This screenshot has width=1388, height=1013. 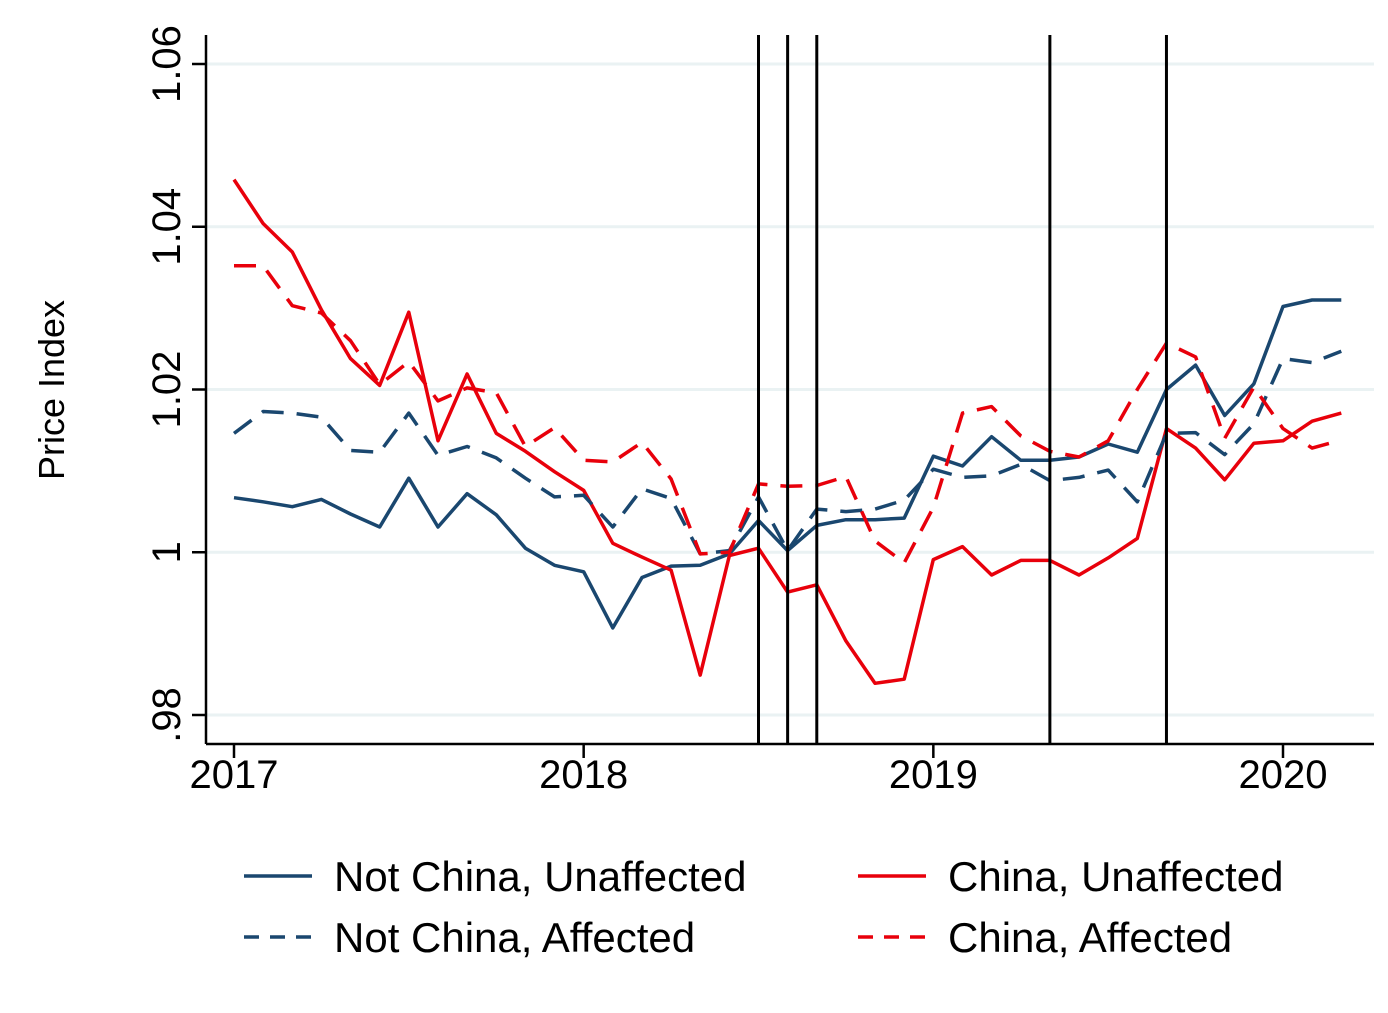 I want to click on y-ticks: .98 1 1.02 1.04 1.06, so click(x=175, y=384).